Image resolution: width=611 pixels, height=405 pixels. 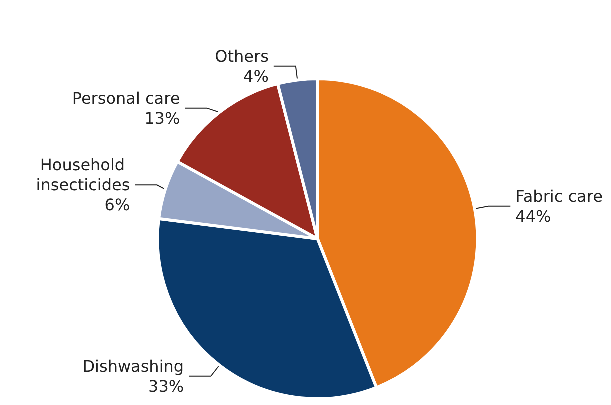 What do you see at coordinates (126, 98) in the screenshot?
I see `slice-label: Personal care` at bounding box center [126, 98].